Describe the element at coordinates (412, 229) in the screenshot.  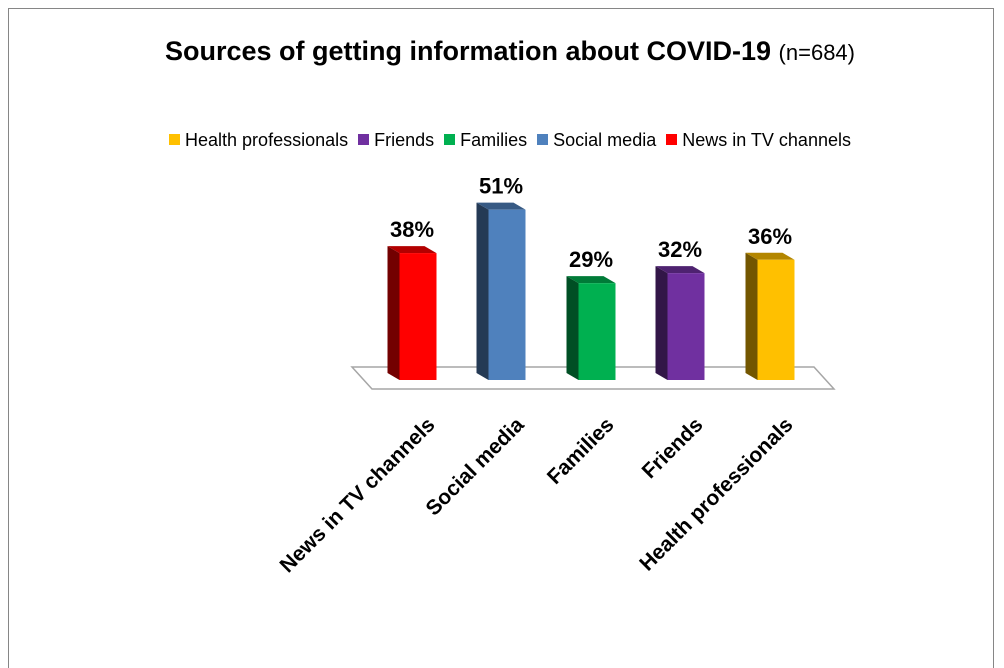
I see `data-label: 38%` at that location.